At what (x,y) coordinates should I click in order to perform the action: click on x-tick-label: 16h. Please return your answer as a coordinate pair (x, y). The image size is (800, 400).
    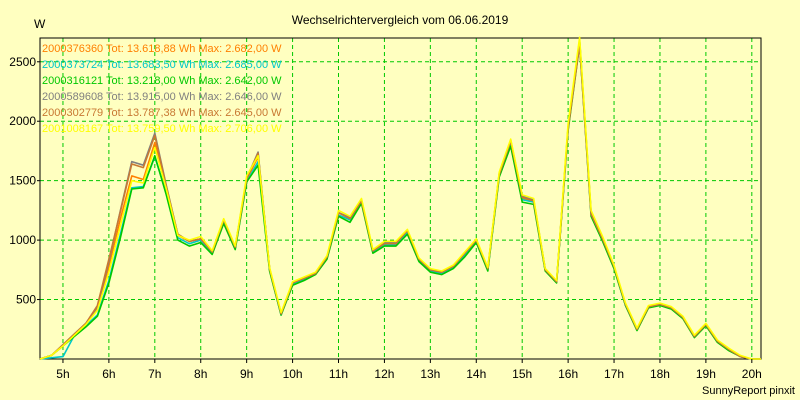
    Looking at the image, I should click on (568, 374).